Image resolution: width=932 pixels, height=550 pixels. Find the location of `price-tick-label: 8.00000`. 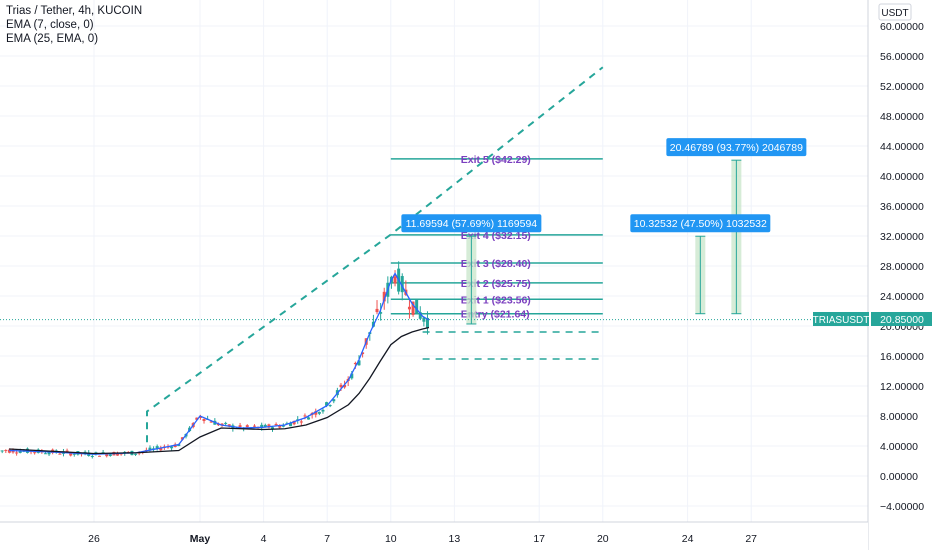

price-tick-label: 8.00000 is located at coordinates (899, 417).